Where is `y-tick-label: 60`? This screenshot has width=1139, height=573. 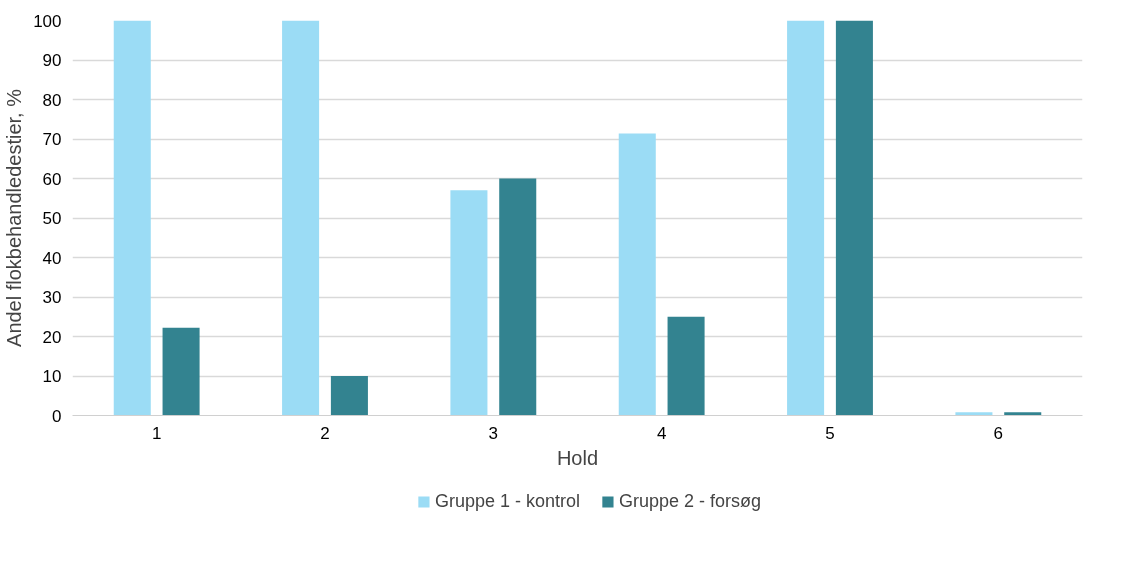
y-tick-label: 60 is located at coordinates (52, 179).